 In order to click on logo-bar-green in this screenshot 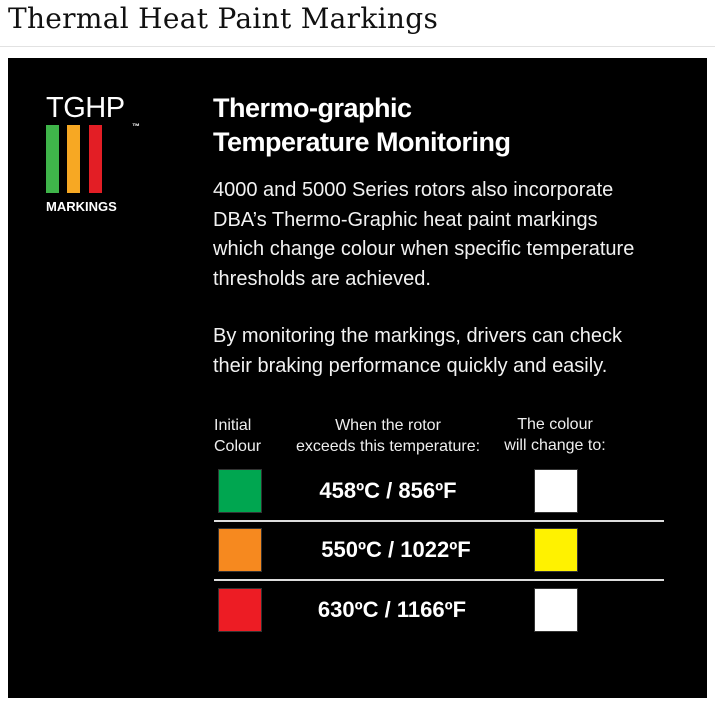, I will do `click(52, 159)`.